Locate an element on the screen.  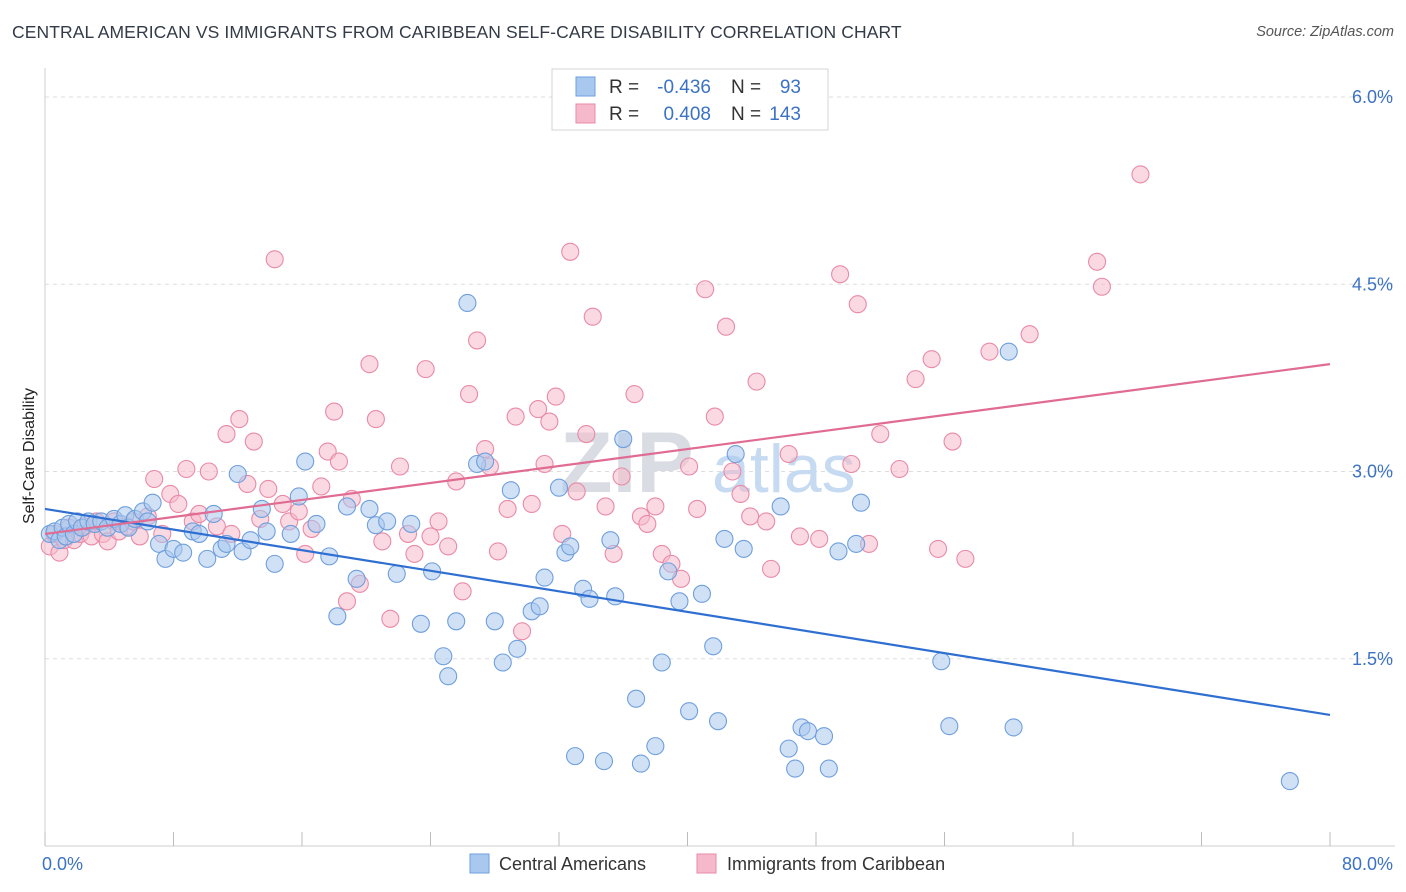
correlation-legend: R = -0.436 N = 93 R = 0.408 N = 143 is located at coordinates (690, 99).